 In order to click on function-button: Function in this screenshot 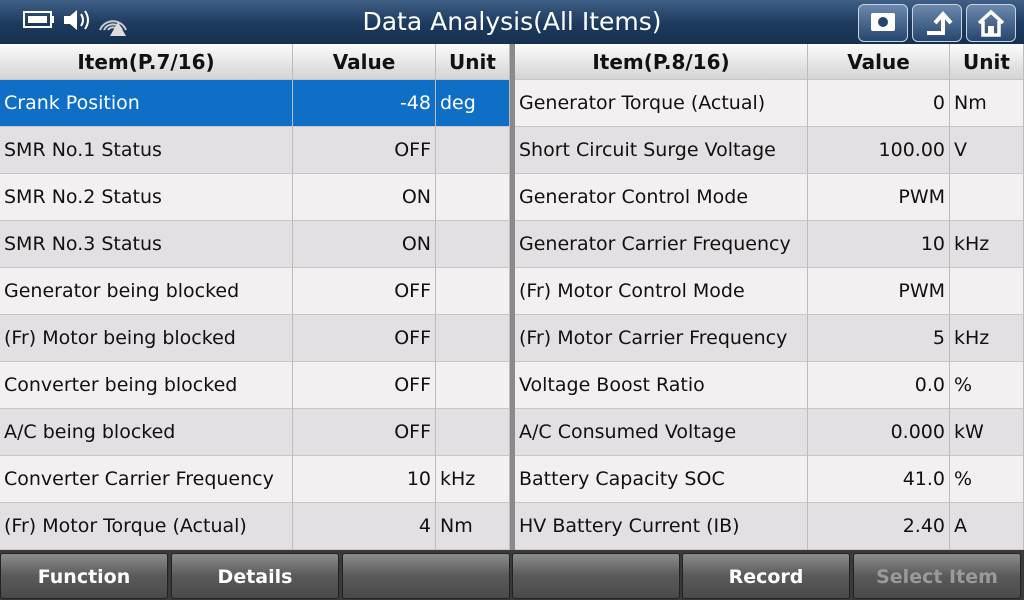, I will do `click(84, 576)`.